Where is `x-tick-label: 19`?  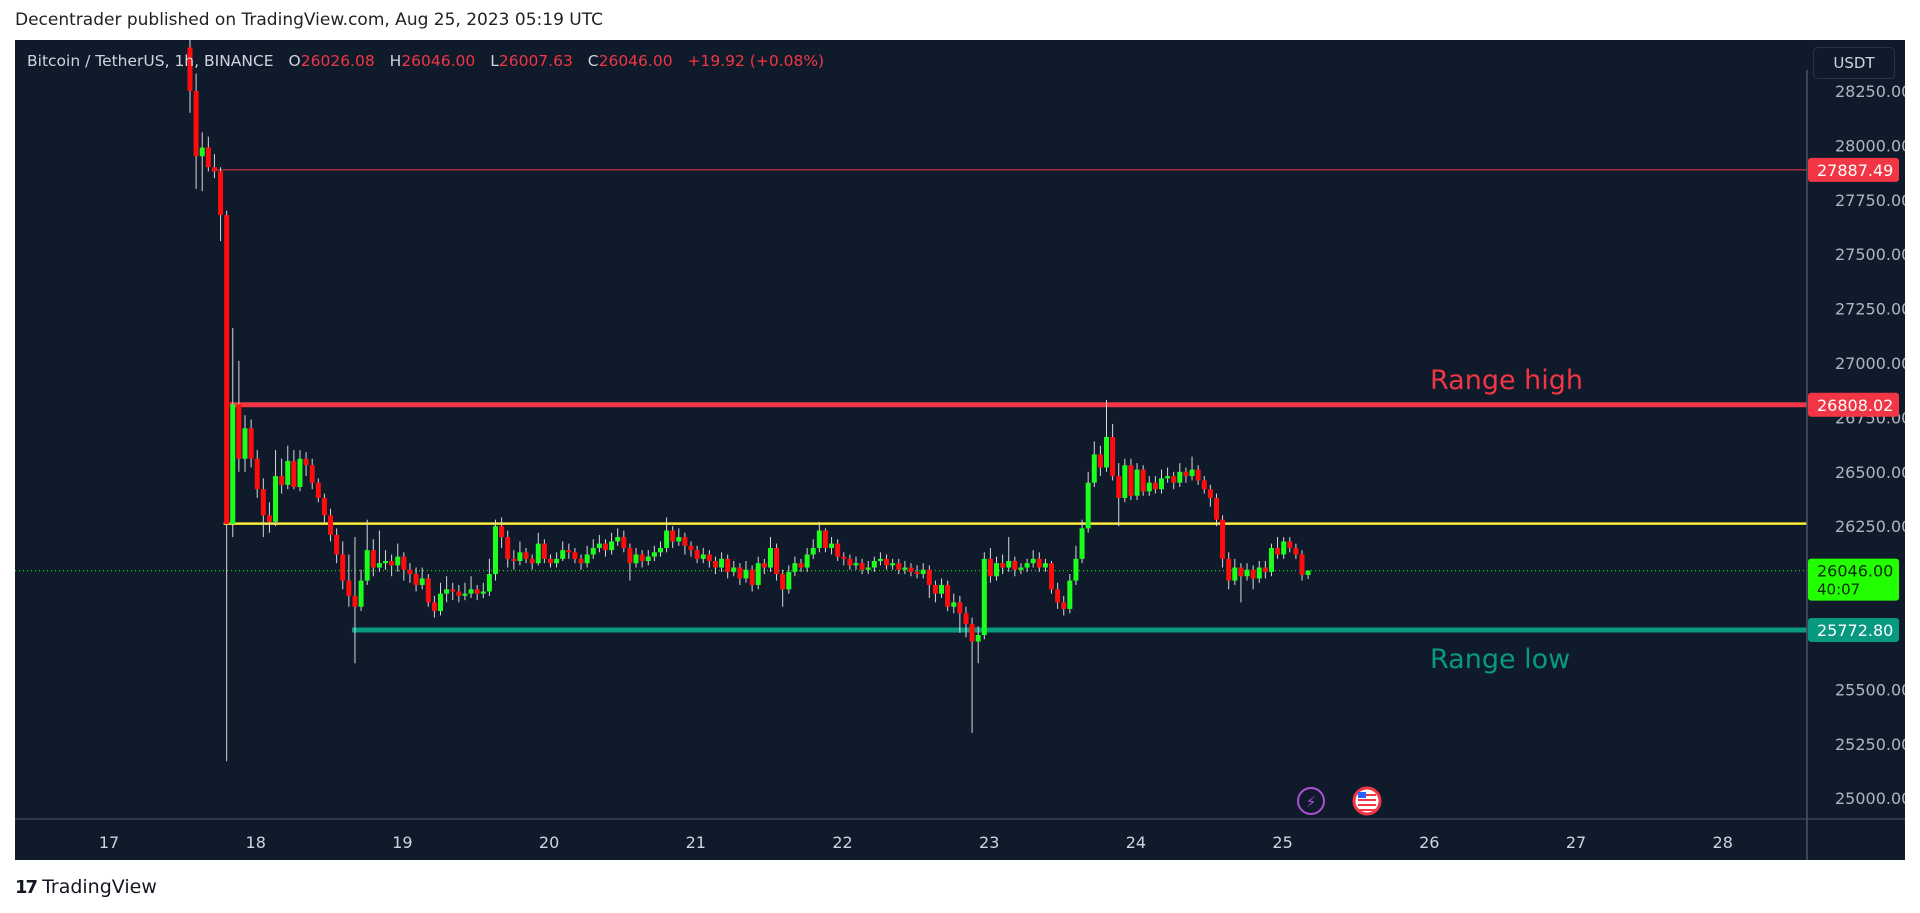 x-tick-label: 19 is located at coordinates (402, 842).